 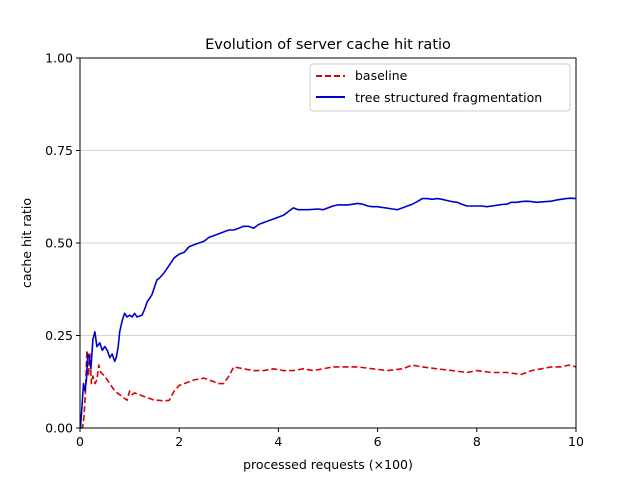 I want to click on legend-label-baseline: baseline, so click(x=381, y=75).